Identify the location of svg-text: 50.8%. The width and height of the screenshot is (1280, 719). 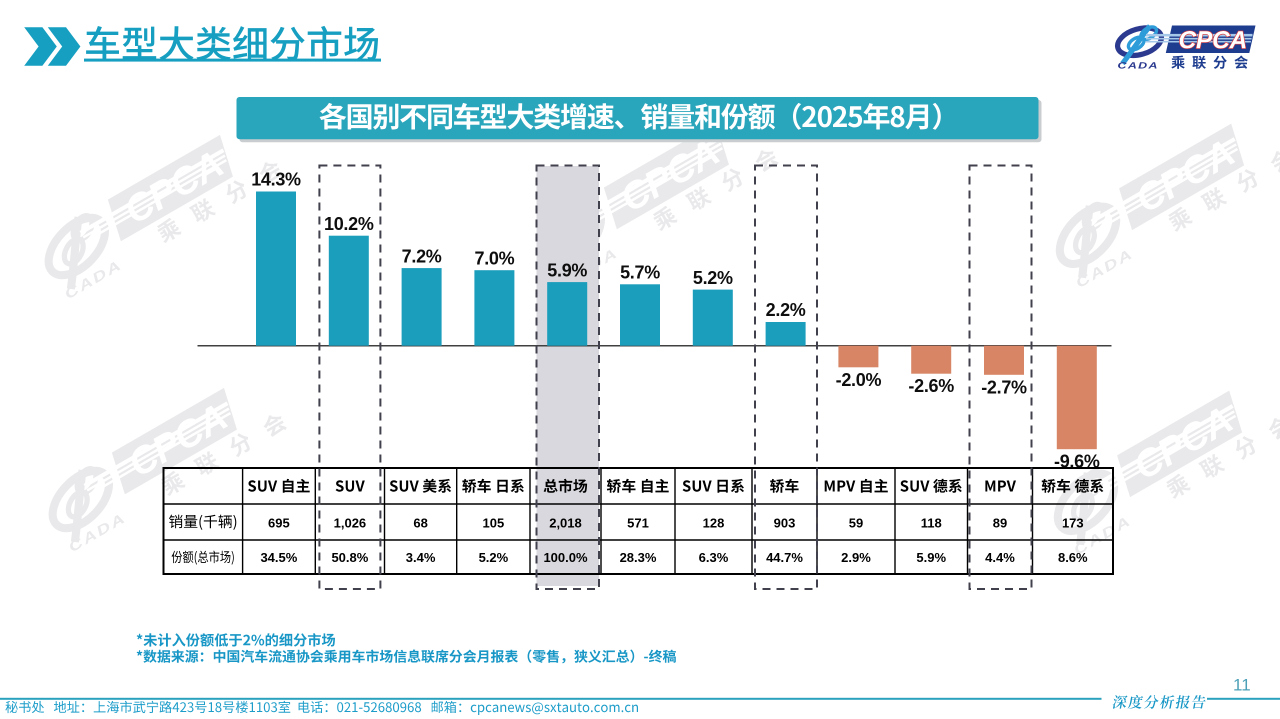
(349, 557).